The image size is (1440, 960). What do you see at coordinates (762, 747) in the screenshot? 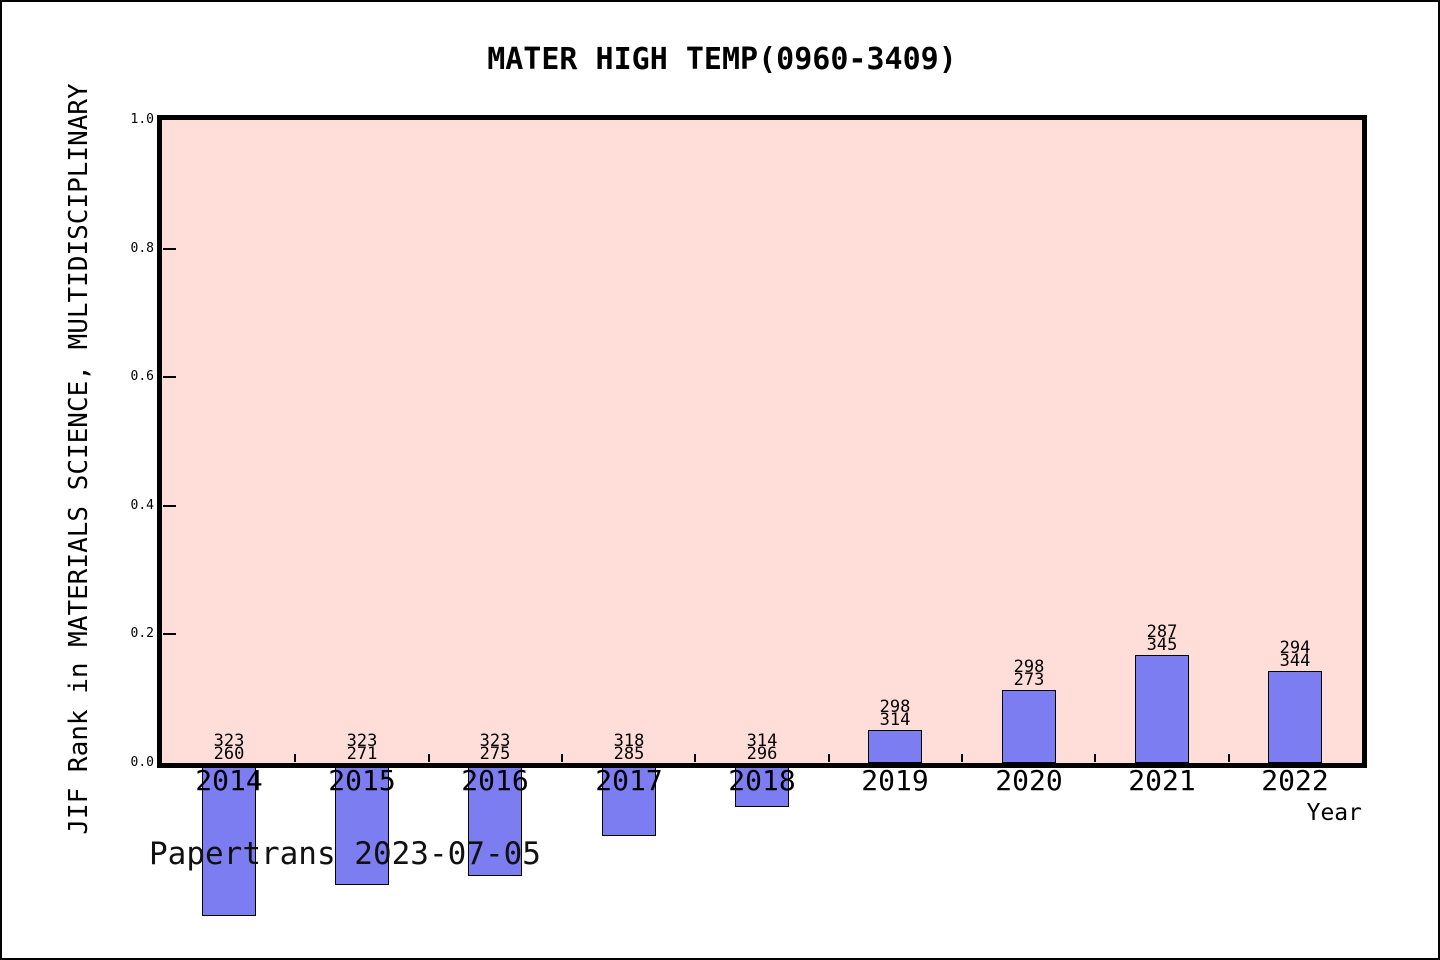
I see `bar-value-label-2018: 314 296` at bounding box center [762, 747].